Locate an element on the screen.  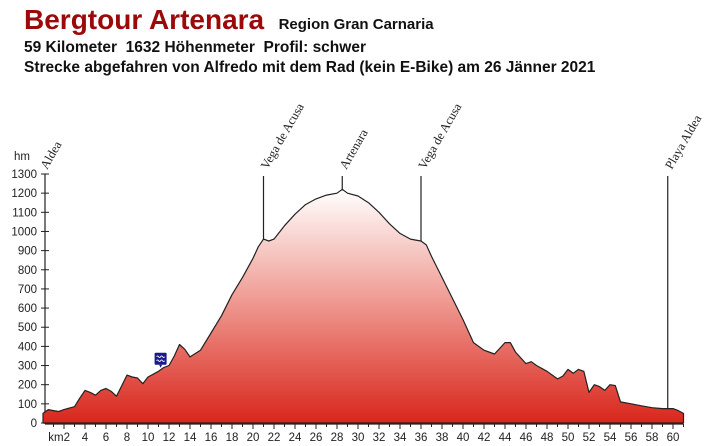
x-tick-label: 12 is located at coordinates (169, 438).